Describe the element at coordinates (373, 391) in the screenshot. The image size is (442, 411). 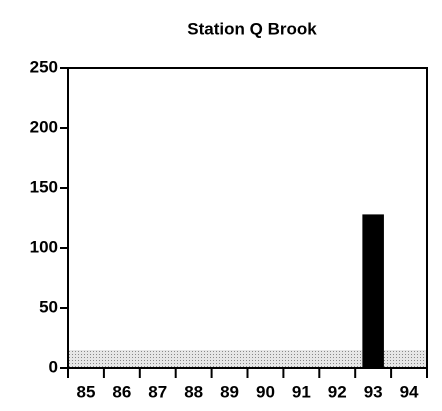
I see `x-tick-label: 93` at that location.